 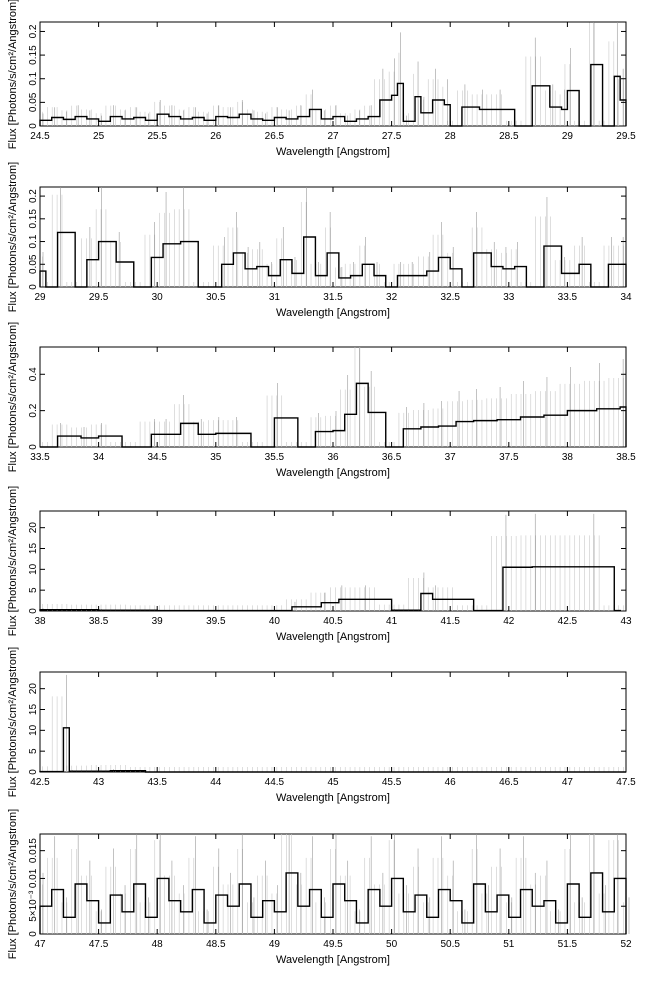 What do you see at coordinates (275, 782) in the screenshot?
I see `x-tick-label: 44.5` at bounding box center [275, 782].